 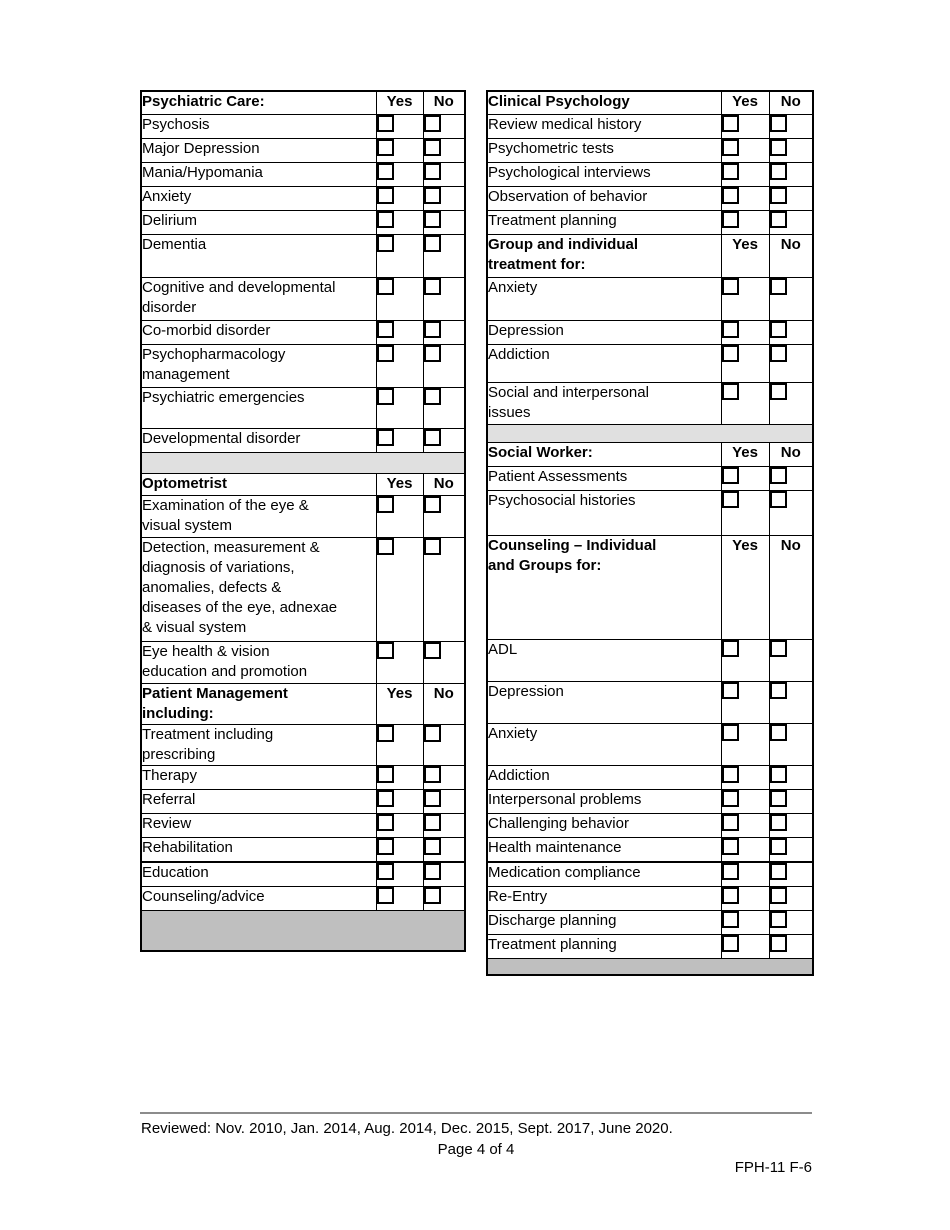 What do you see at coordinates (399, 898) in the screenshot?
I see `yes-cell-counseling-advice` at bounding box center [399, 898].